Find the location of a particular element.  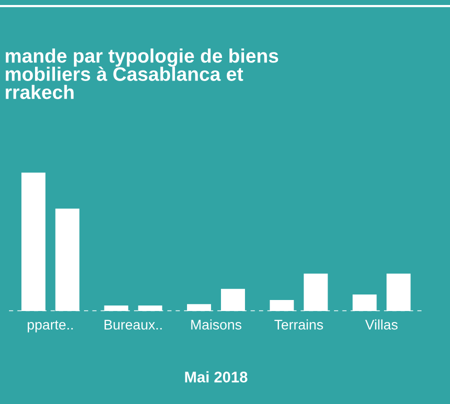

x-axis-title: Mai 2018 is located at coordinates (216, 376).